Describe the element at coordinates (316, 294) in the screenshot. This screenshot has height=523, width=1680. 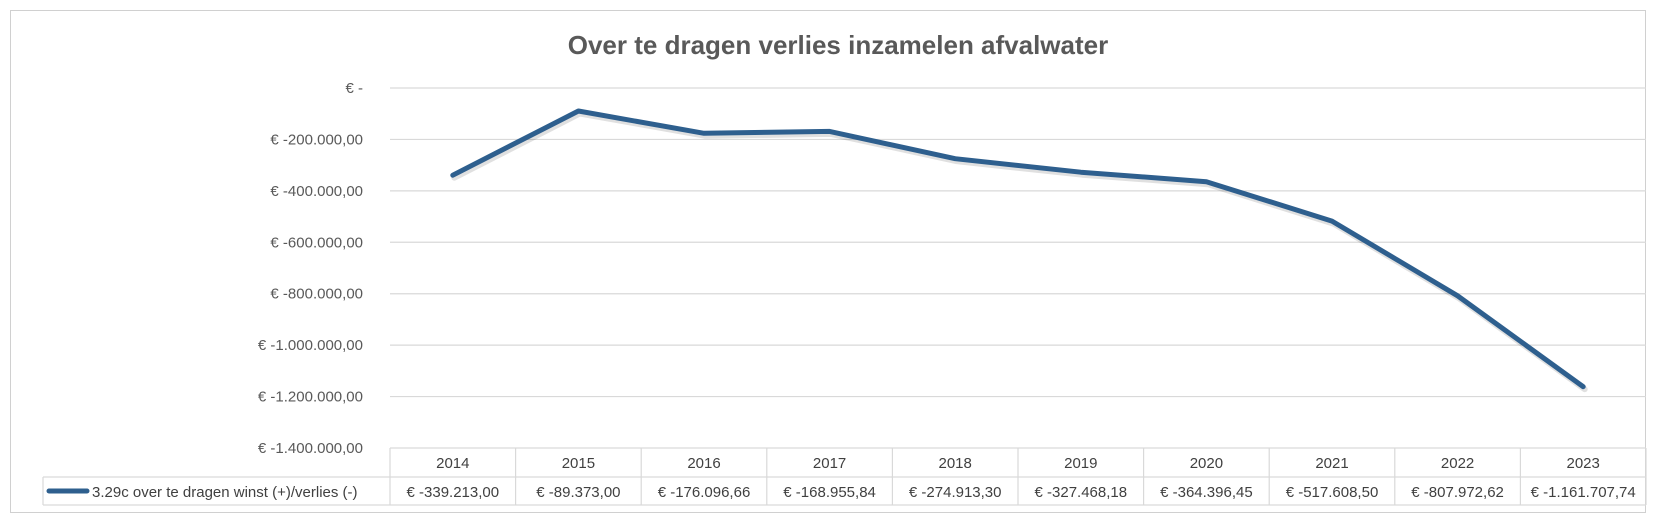
I see `y-tick-label: € -800.000,00` at that location.